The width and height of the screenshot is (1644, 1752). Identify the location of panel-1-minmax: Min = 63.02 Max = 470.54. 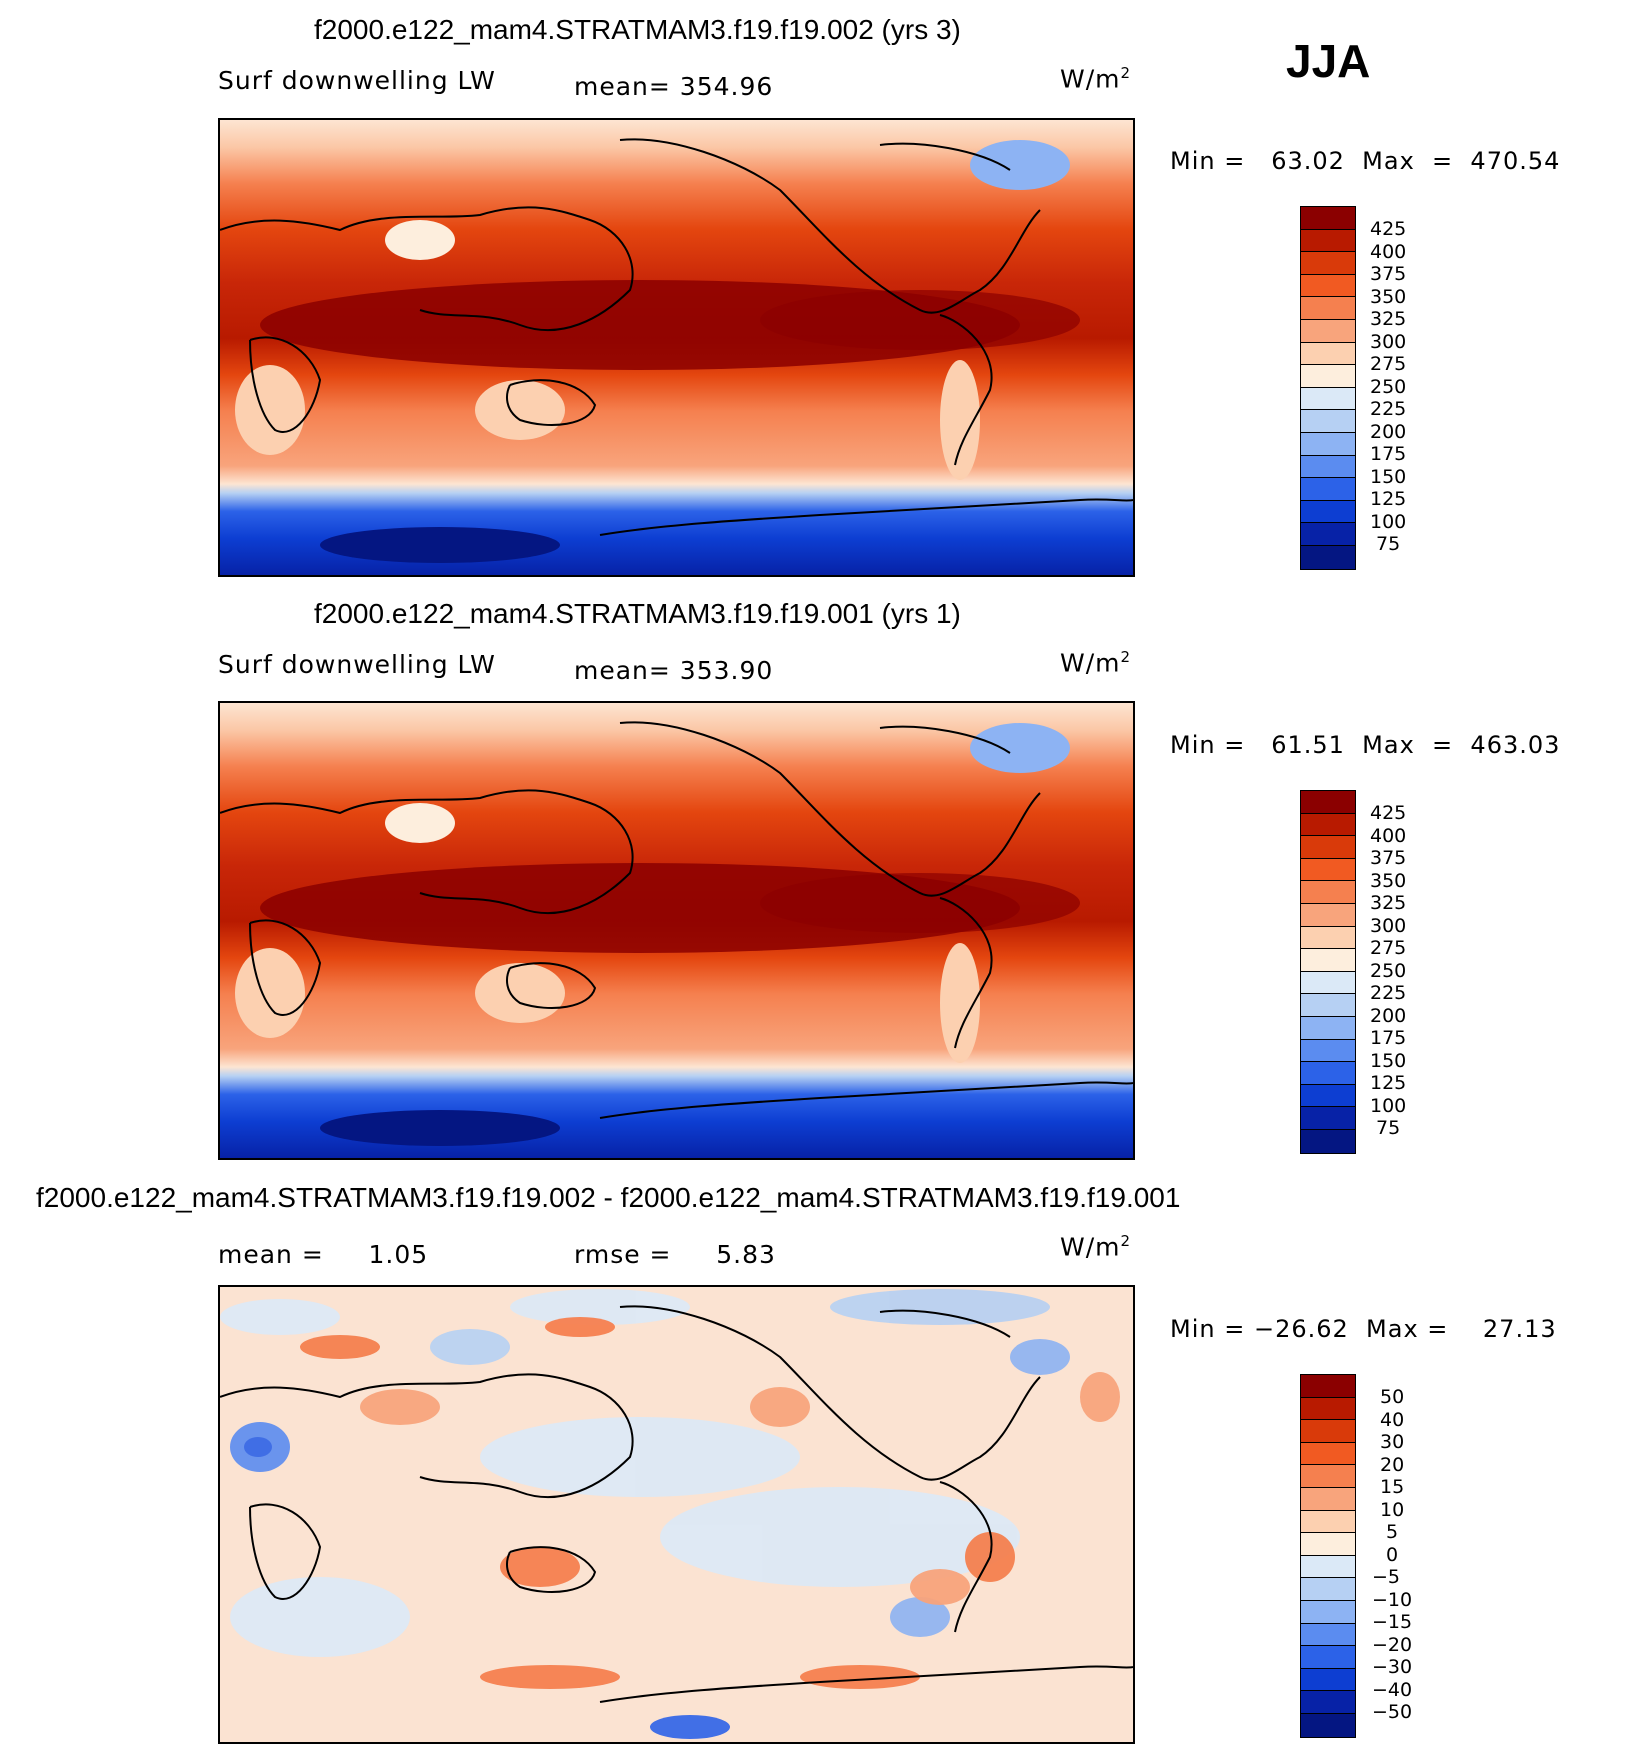
(1365, 161).